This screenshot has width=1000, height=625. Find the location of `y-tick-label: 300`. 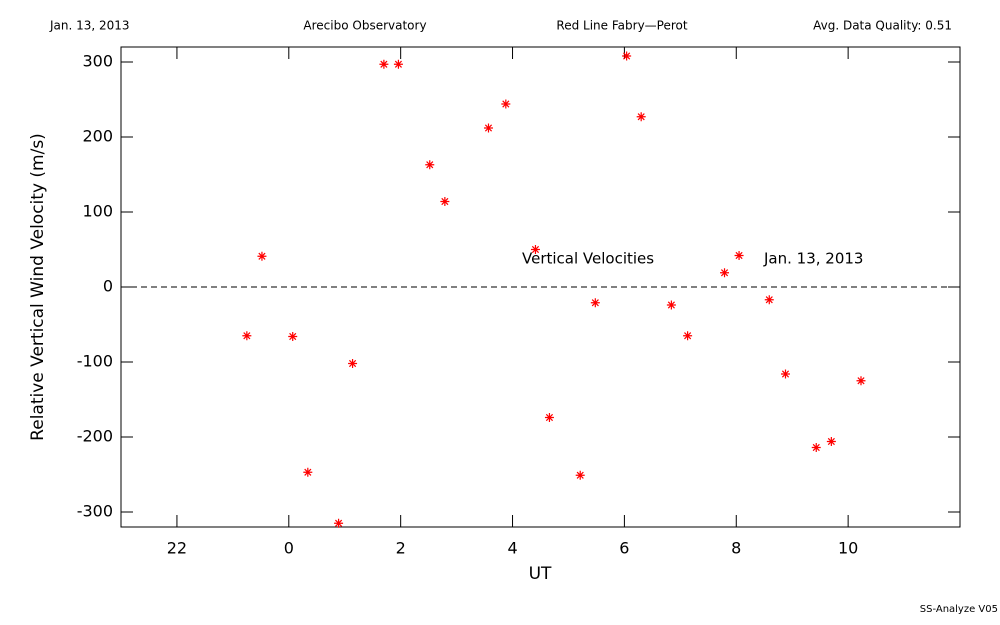

y-tick-label: 300 is located at coordinates (97, 61).